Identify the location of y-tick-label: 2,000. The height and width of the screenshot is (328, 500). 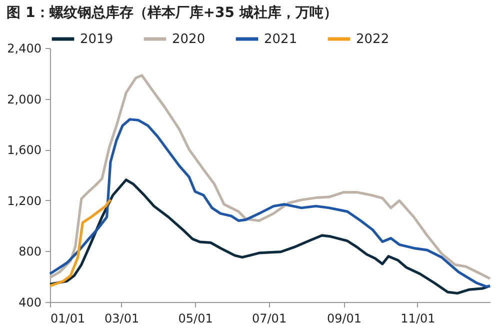
(24, 99).